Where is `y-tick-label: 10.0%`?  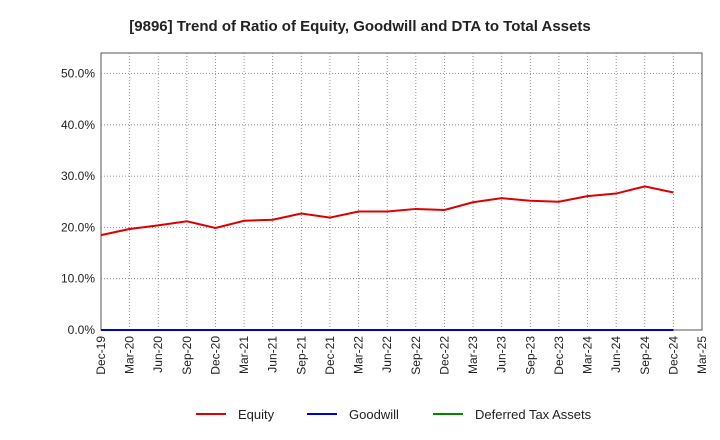
y-tick-label: 10.0% is located at coordinates (78, 279).